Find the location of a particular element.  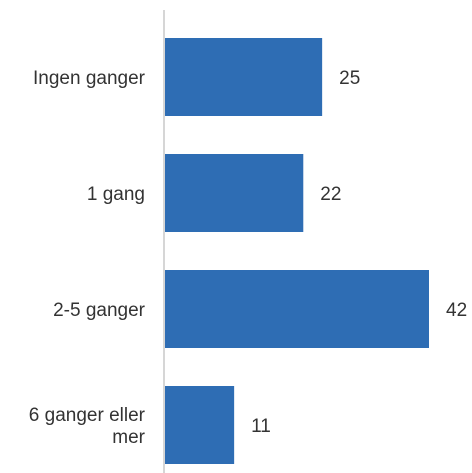

category-label-4: 6 ganger eller mer is located at coordinates (87, 426).